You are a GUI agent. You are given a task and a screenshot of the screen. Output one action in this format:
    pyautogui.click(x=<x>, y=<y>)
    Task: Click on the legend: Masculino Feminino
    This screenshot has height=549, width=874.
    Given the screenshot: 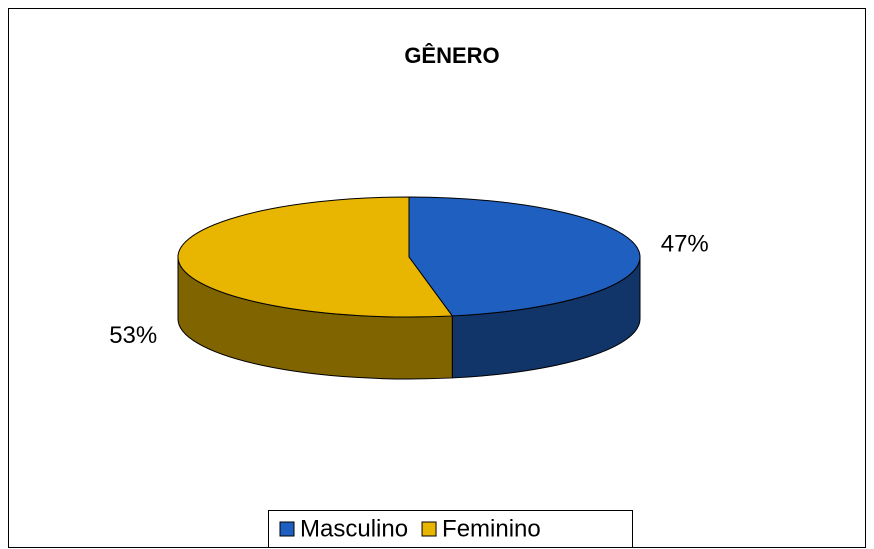 What is the action you would take?
    pyautogui.click(x=450, y=529)
    